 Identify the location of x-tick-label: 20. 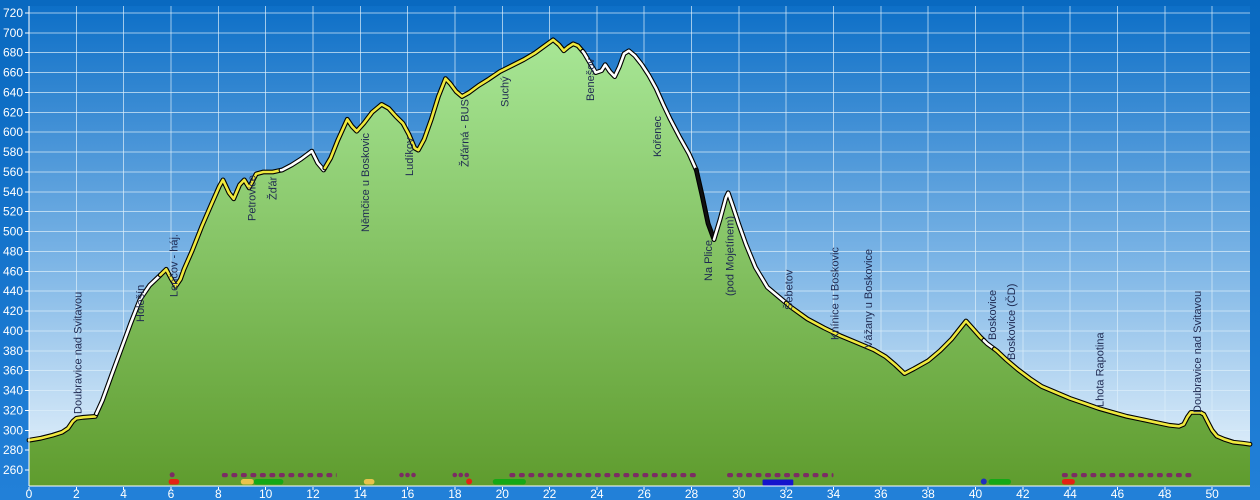
(503, 493).